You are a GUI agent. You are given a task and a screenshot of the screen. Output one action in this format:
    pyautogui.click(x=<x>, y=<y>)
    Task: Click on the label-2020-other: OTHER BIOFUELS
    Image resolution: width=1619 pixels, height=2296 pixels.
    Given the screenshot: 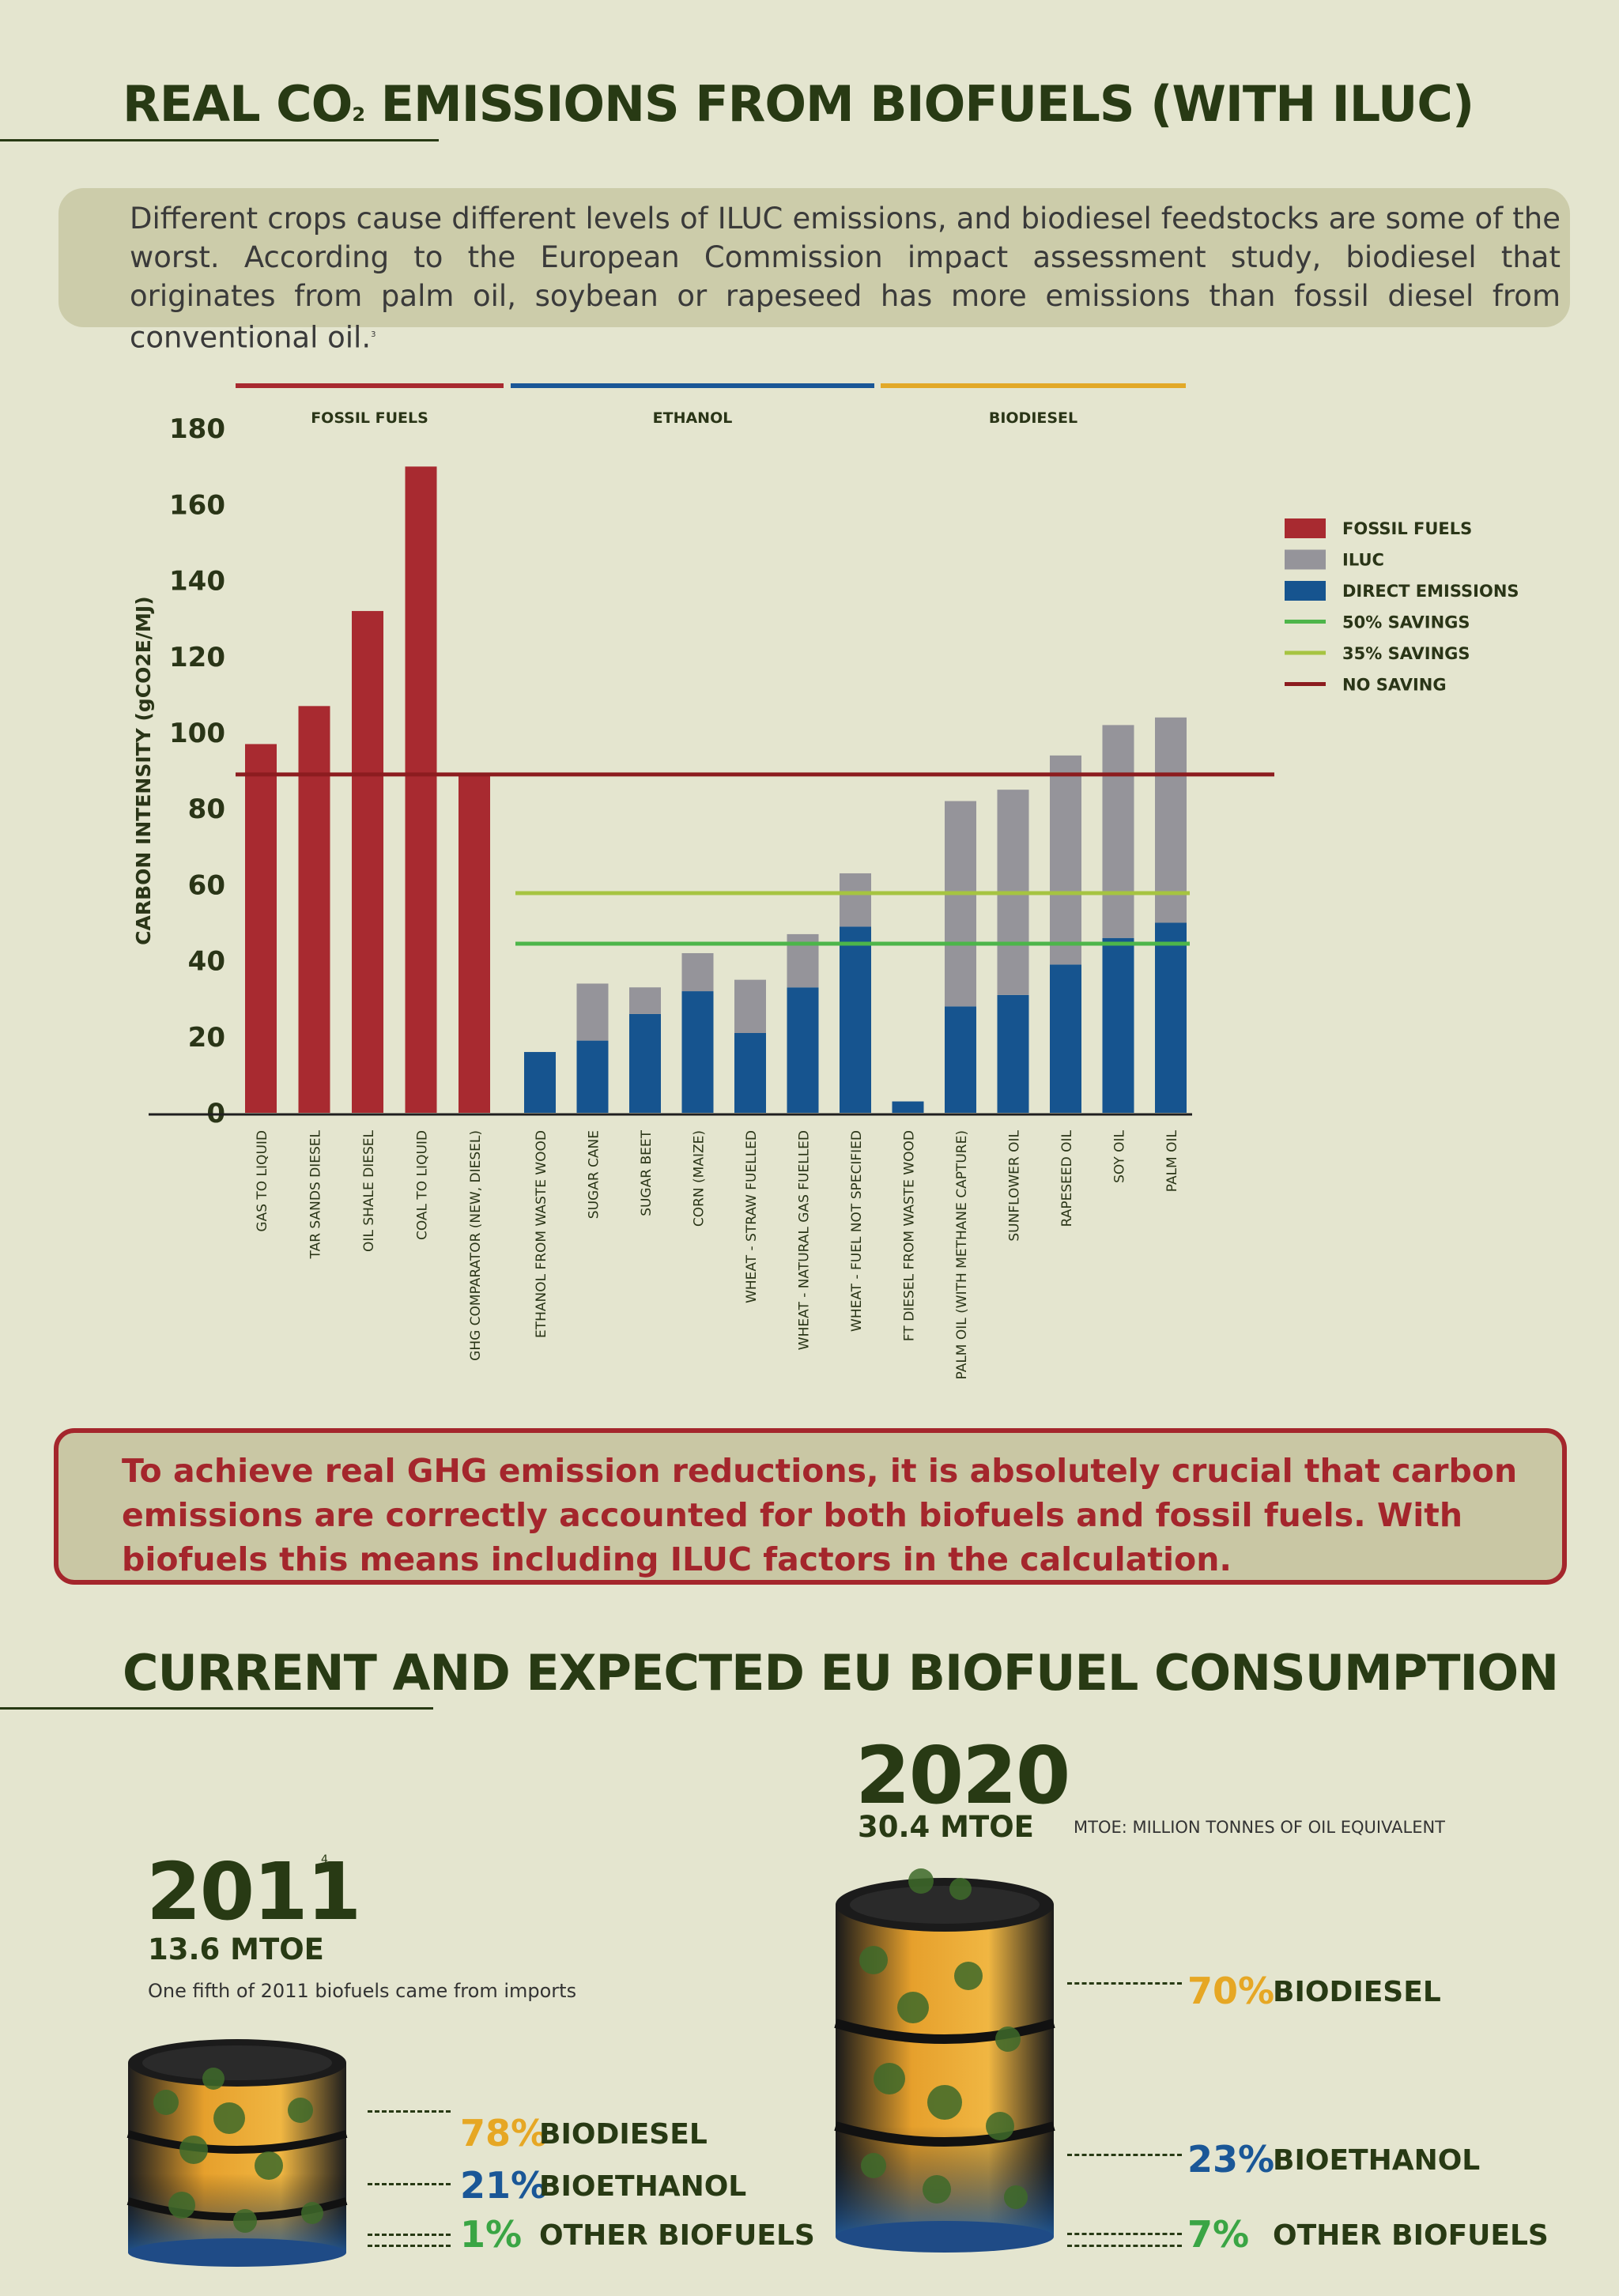 What is the action you would take?
    pyautogui.click(x=1411, y=2235)
    